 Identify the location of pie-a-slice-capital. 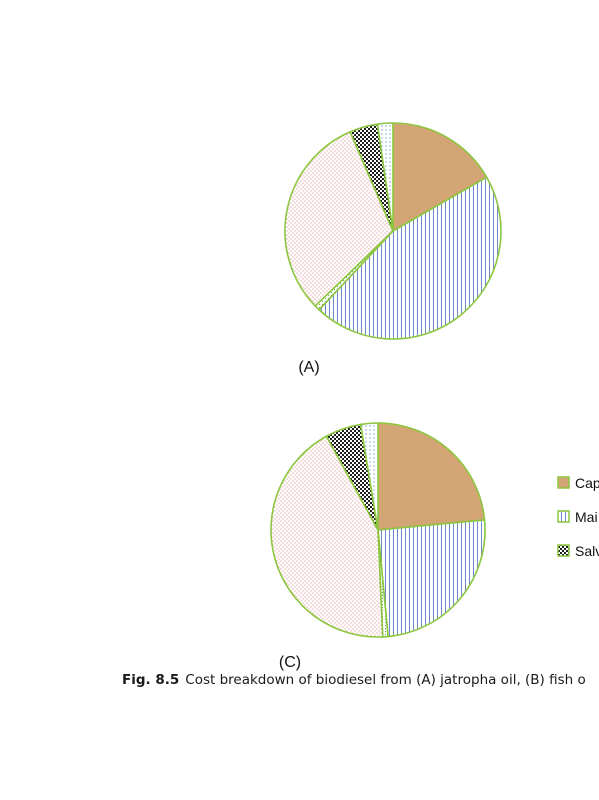
(440, 177).